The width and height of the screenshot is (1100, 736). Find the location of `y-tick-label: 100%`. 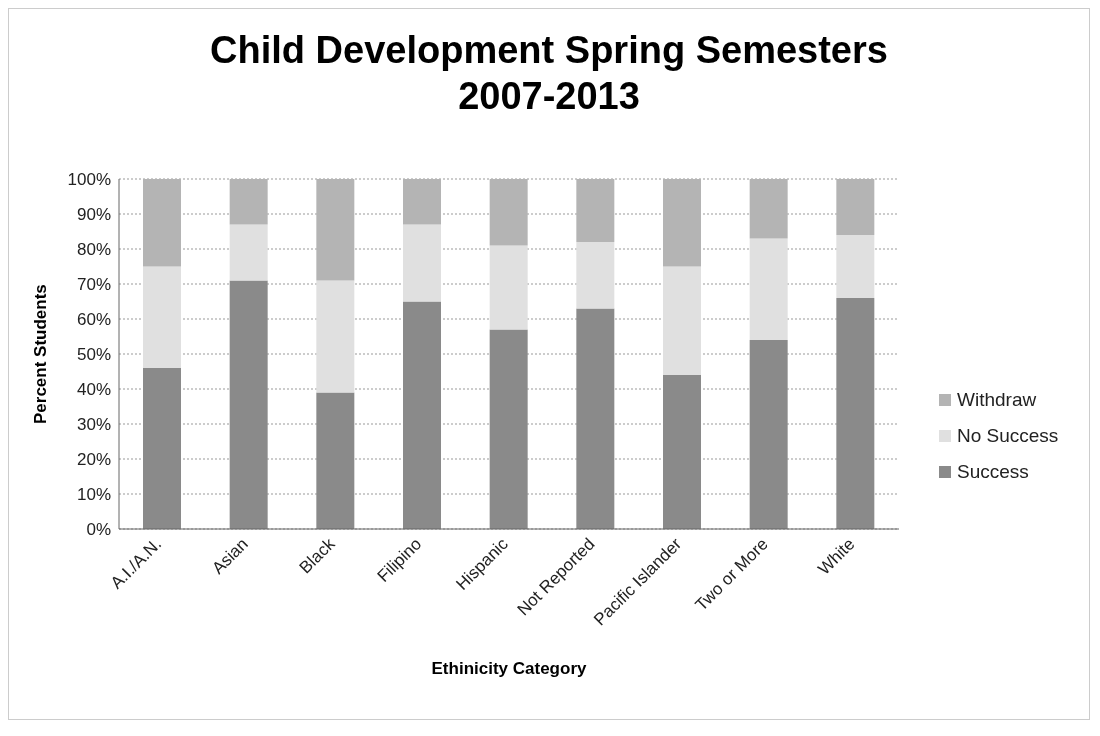

y-tick-label: 100% is located at coordinates (89, 180).